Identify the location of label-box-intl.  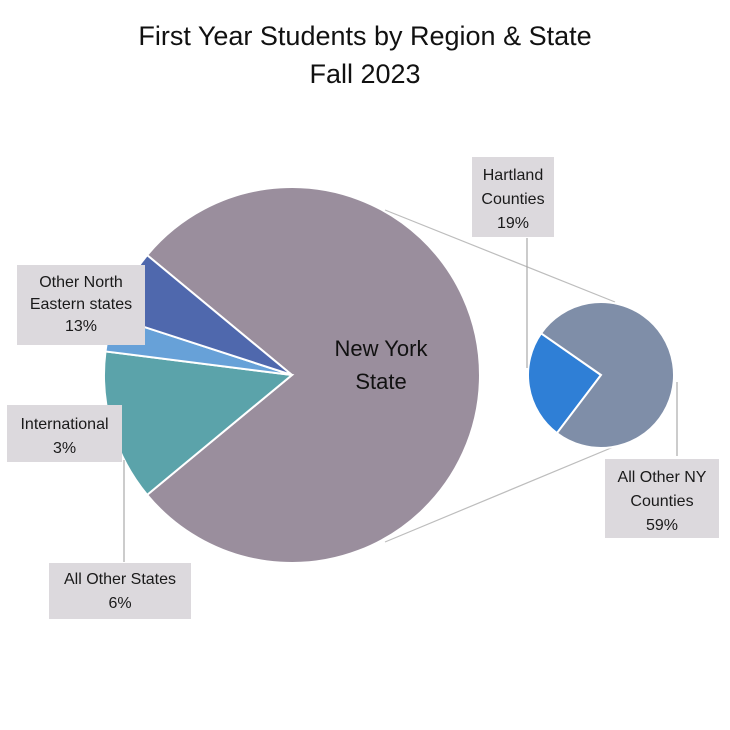
(64, 433).